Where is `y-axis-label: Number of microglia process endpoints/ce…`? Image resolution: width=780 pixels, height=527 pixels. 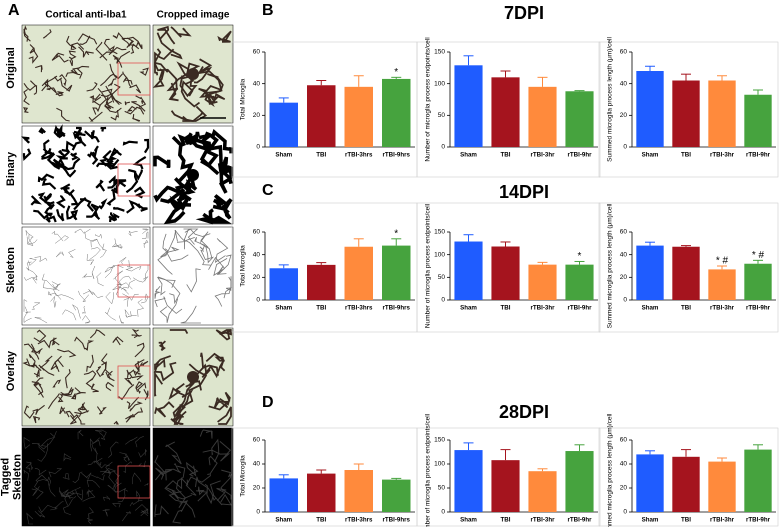
y-axis-label: Number of microglia process endpoints/ce… is located at coordinates (428, 99).